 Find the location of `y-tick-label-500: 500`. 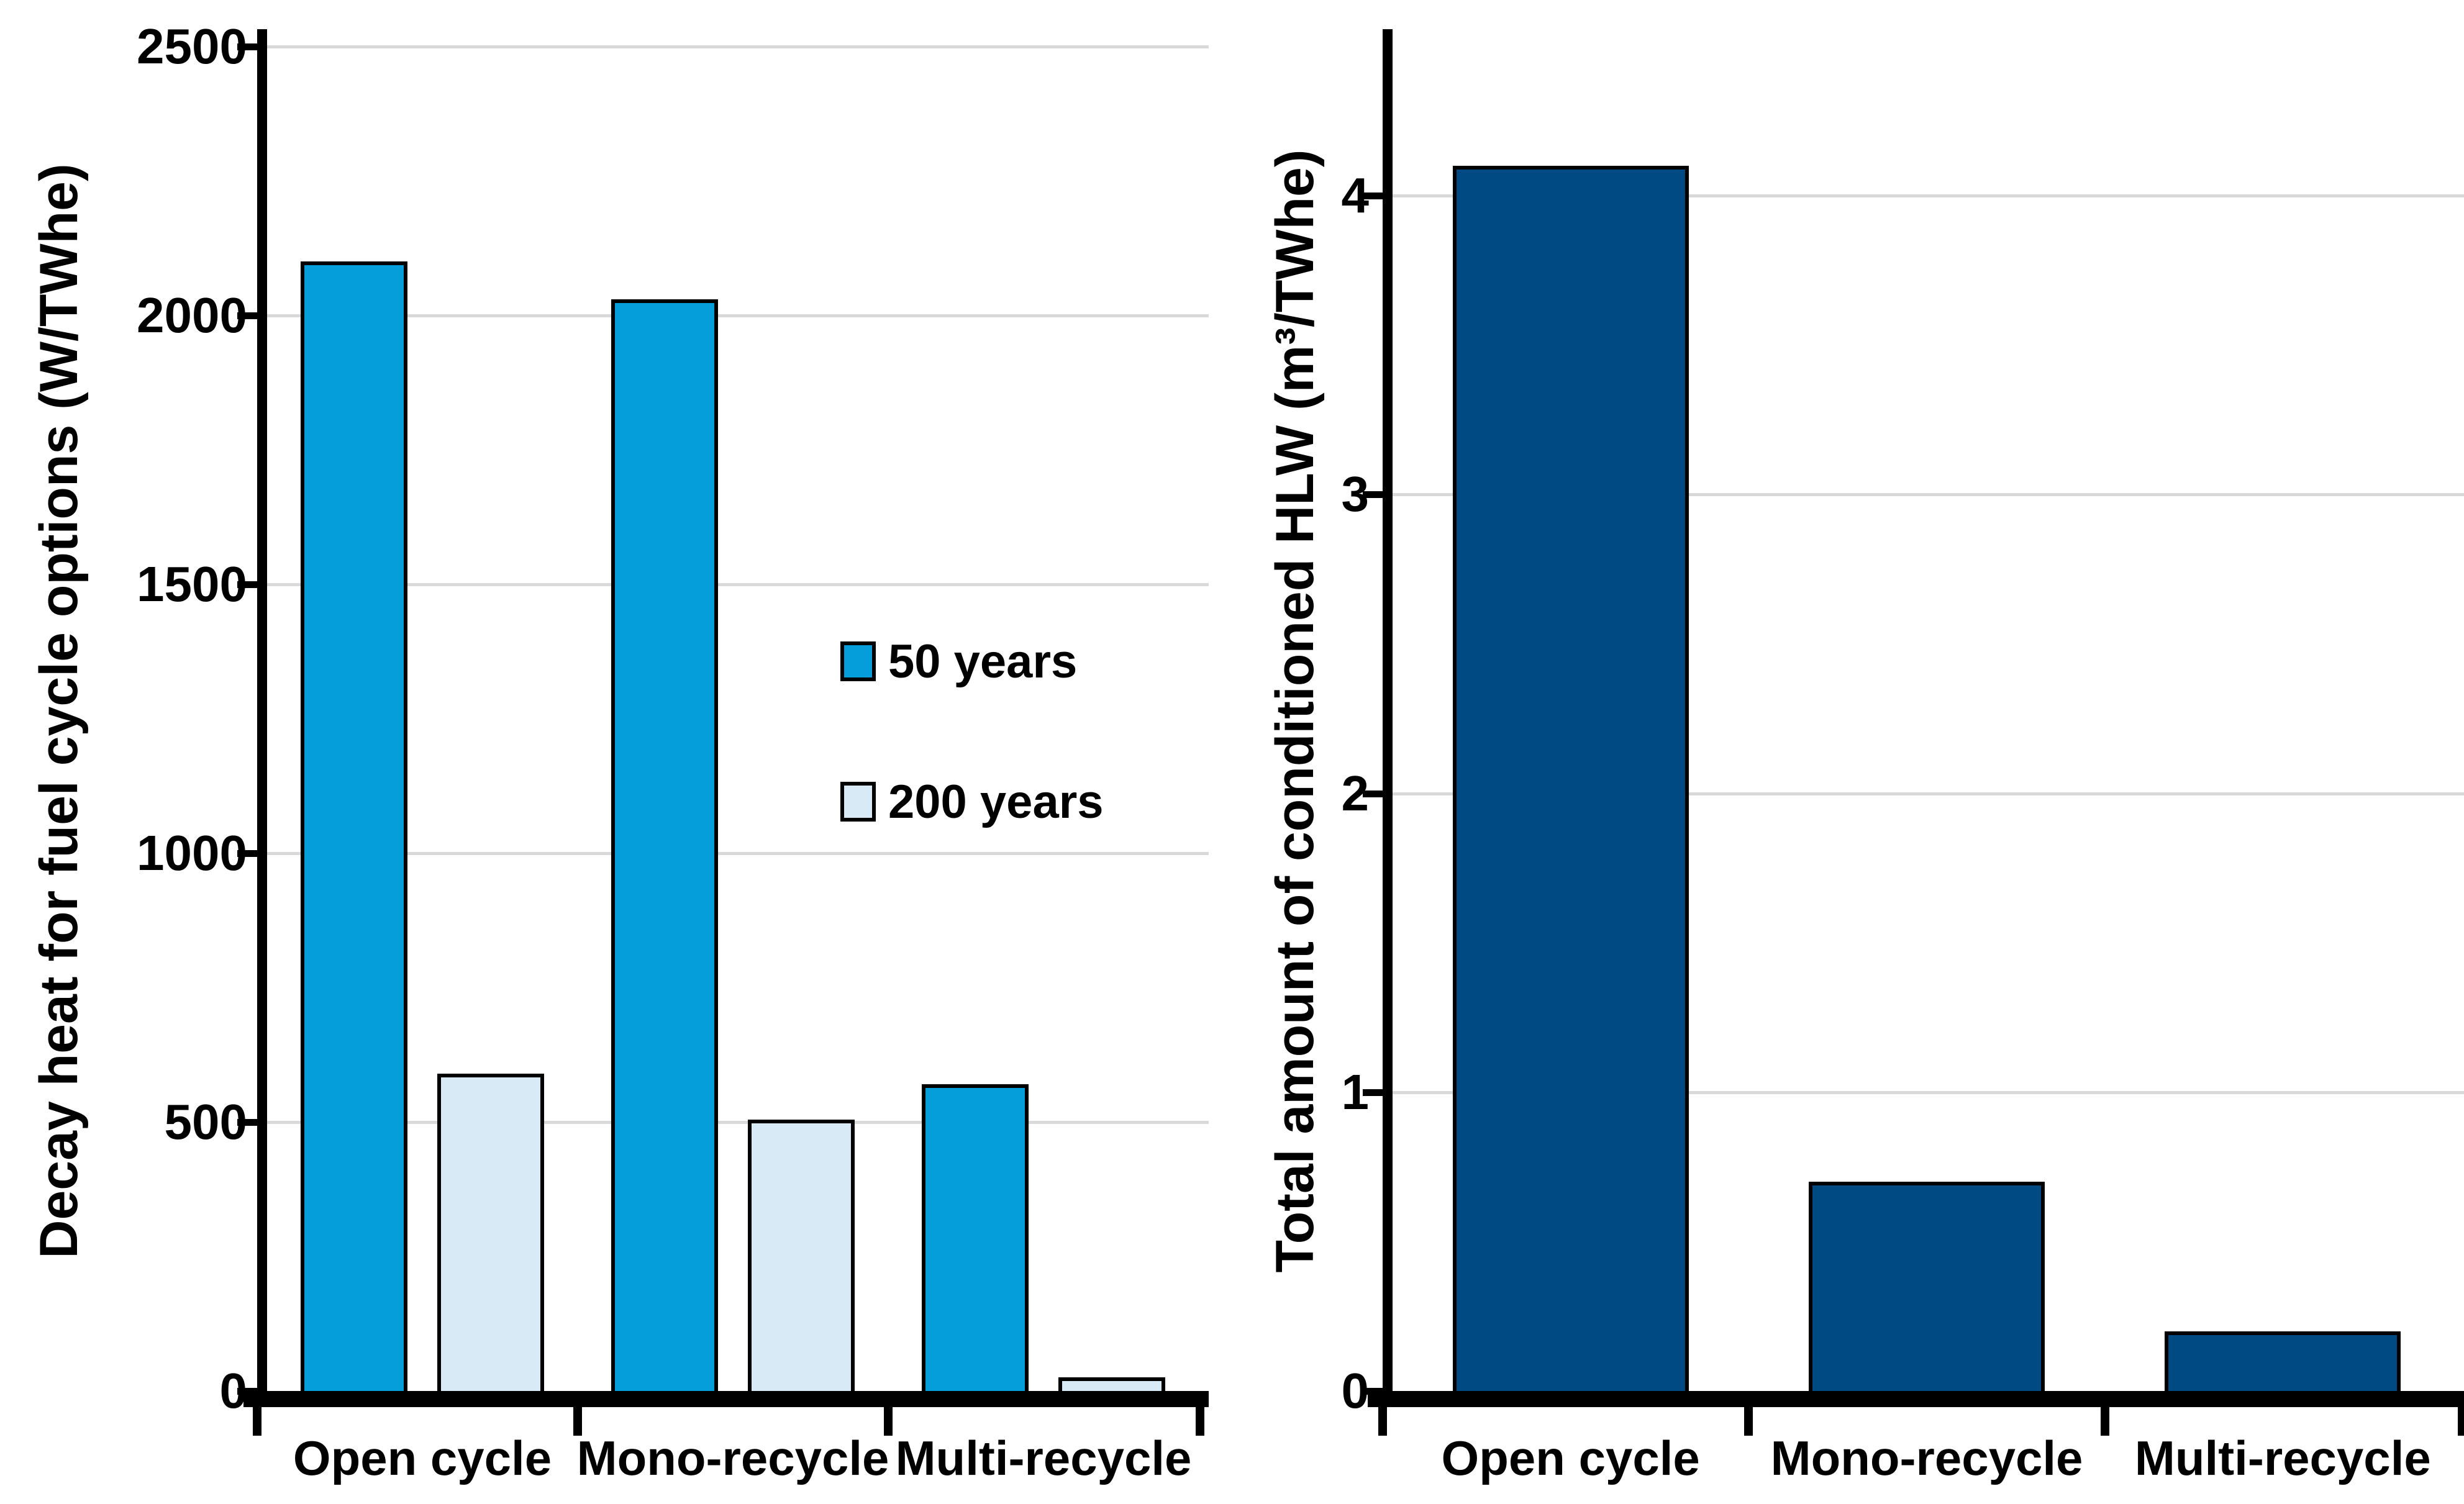

y-tick-label-500: 500 is located at coordinates (205, 1121).